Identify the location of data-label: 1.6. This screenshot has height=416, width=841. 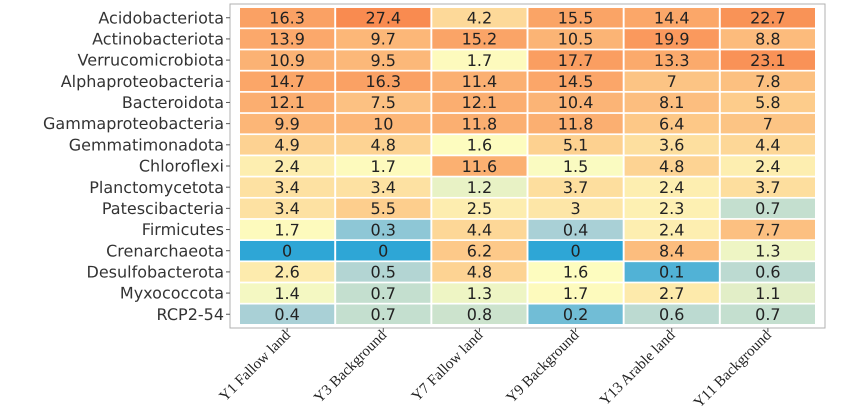
(575, 272).